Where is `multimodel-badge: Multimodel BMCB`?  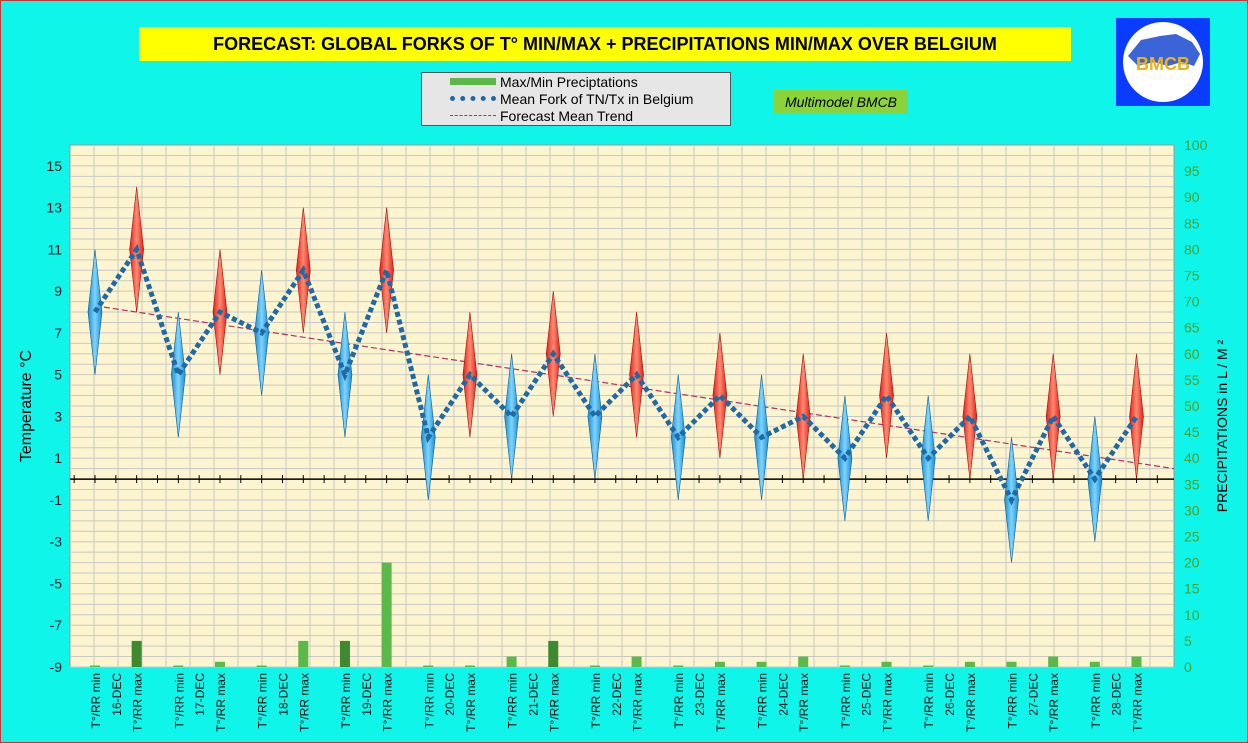
multimodel-badge: Multimodel BMCB is located at coordinates (841, 102).